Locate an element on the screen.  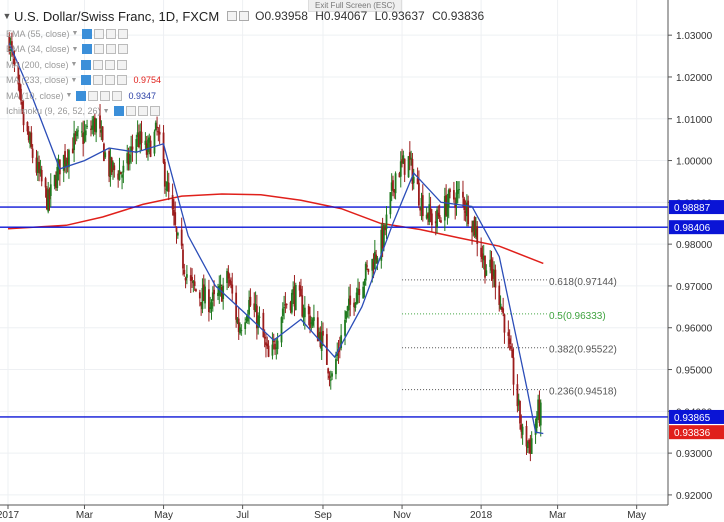
y-tick-label: 0.92000 is located at coordinates (694, 496).